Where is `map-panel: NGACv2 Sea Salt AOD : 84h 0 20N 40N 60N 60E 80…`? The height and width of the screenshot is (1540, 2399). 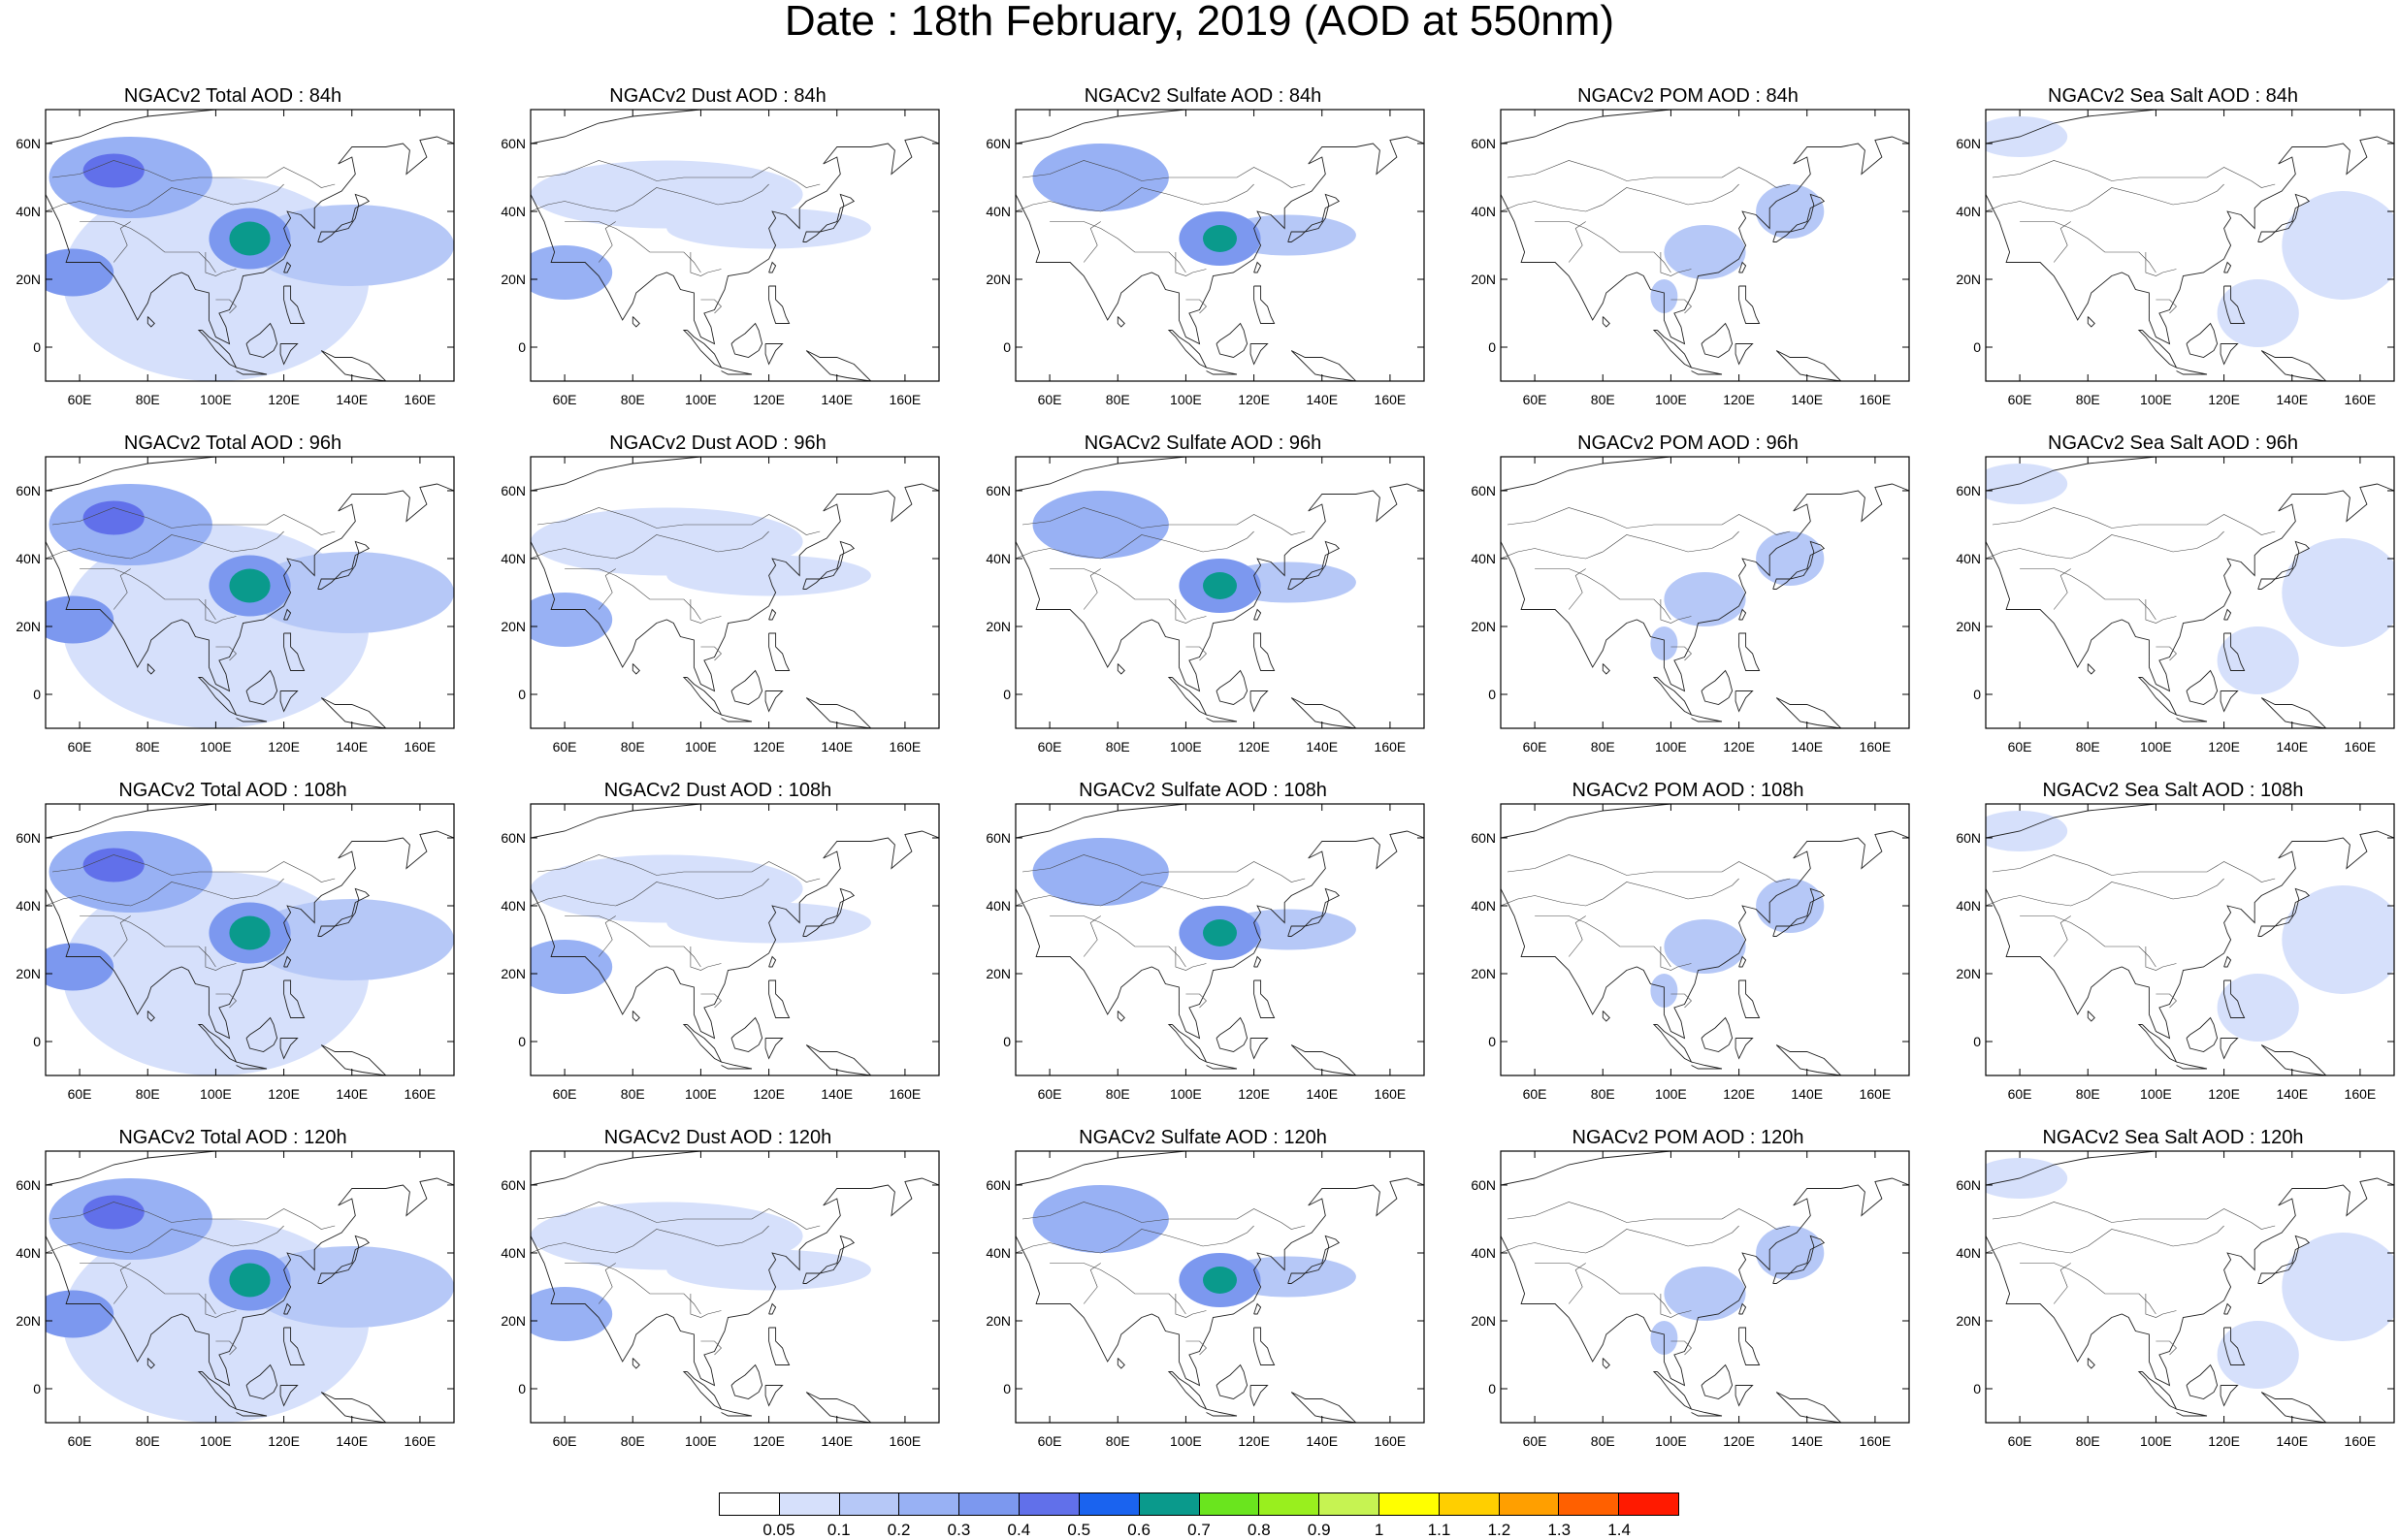 map-panel: NGACv2 Sea Salt AOD : 84h 0 20N 40N 60N 60E 80… is located at coordinates (2170, 250).